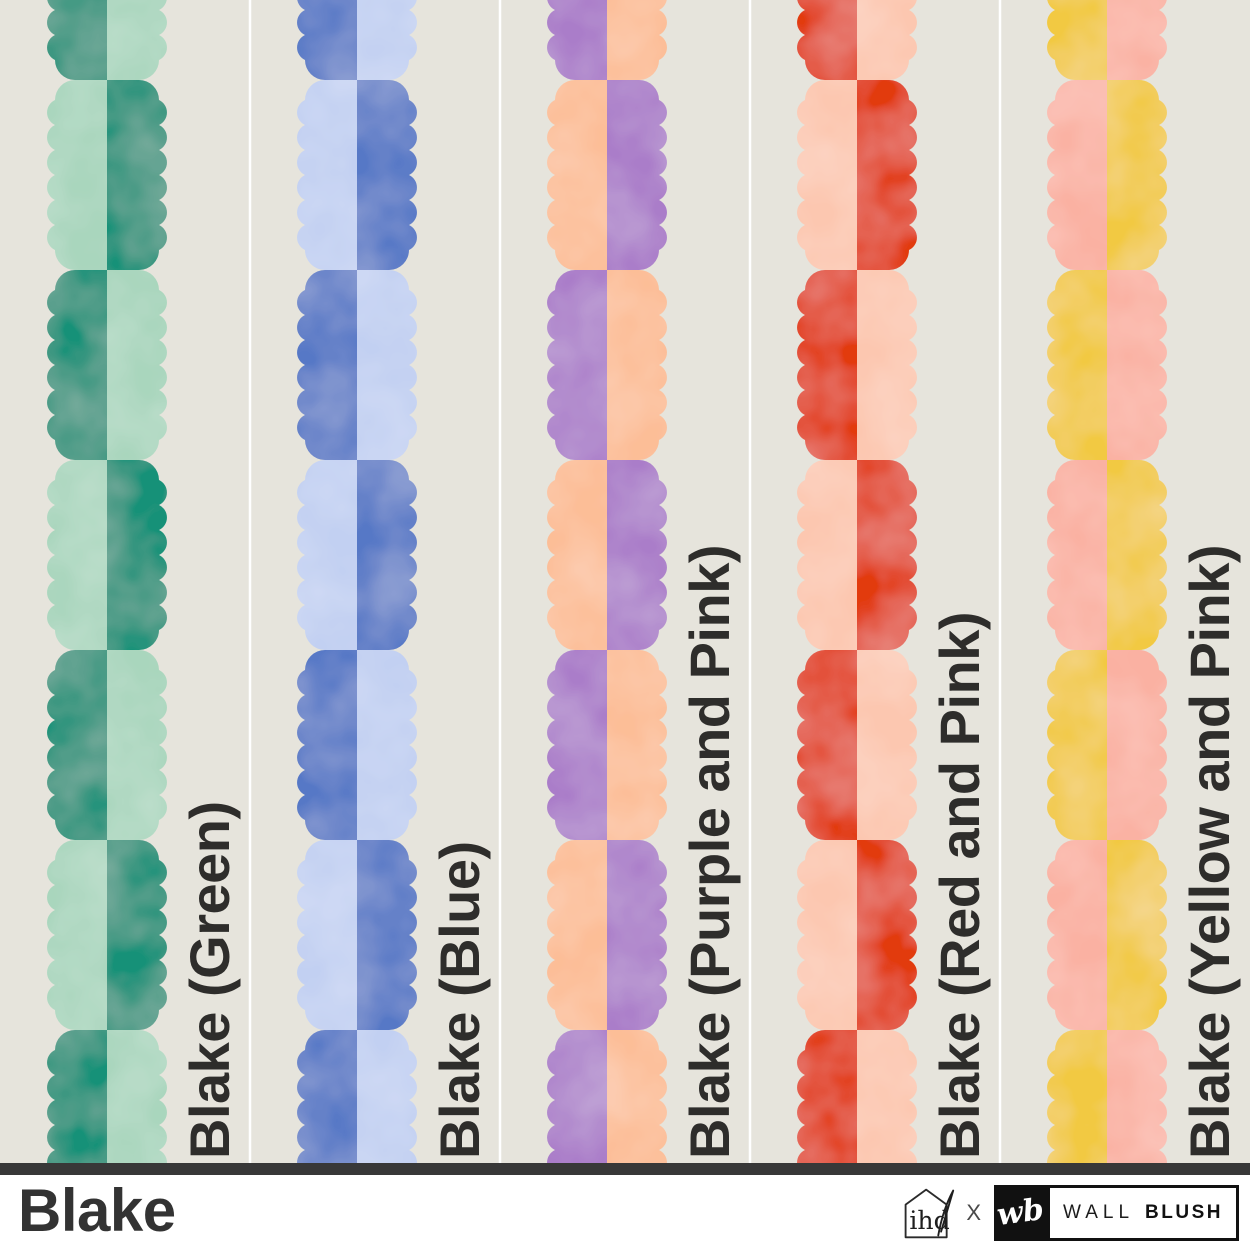 The height and width of the screenshot is (1250, 1250). I want to click on divider-bar, so click(625, 1169).